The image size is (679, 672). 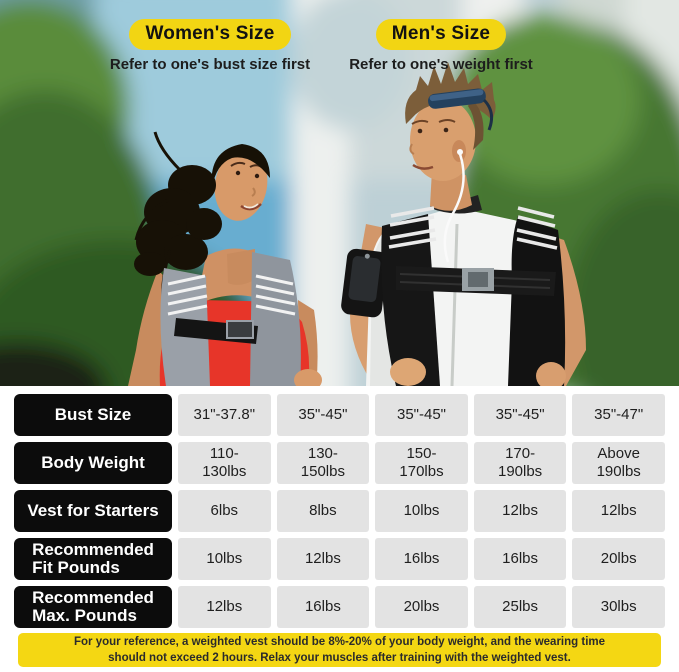 I want to click on size-cell: 170- 190lbs, so click(x=520, y=463).